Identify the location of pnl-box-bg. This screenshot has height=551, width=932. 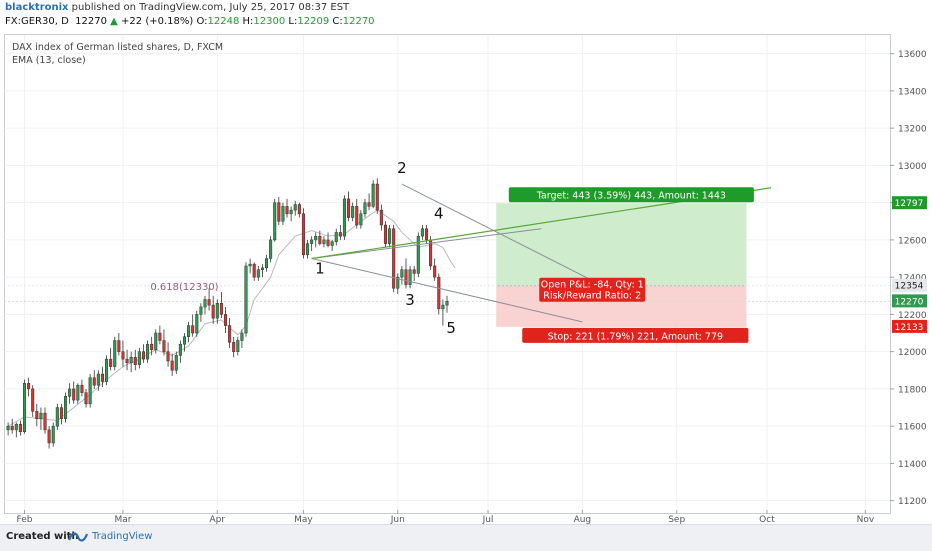
(592, 289).